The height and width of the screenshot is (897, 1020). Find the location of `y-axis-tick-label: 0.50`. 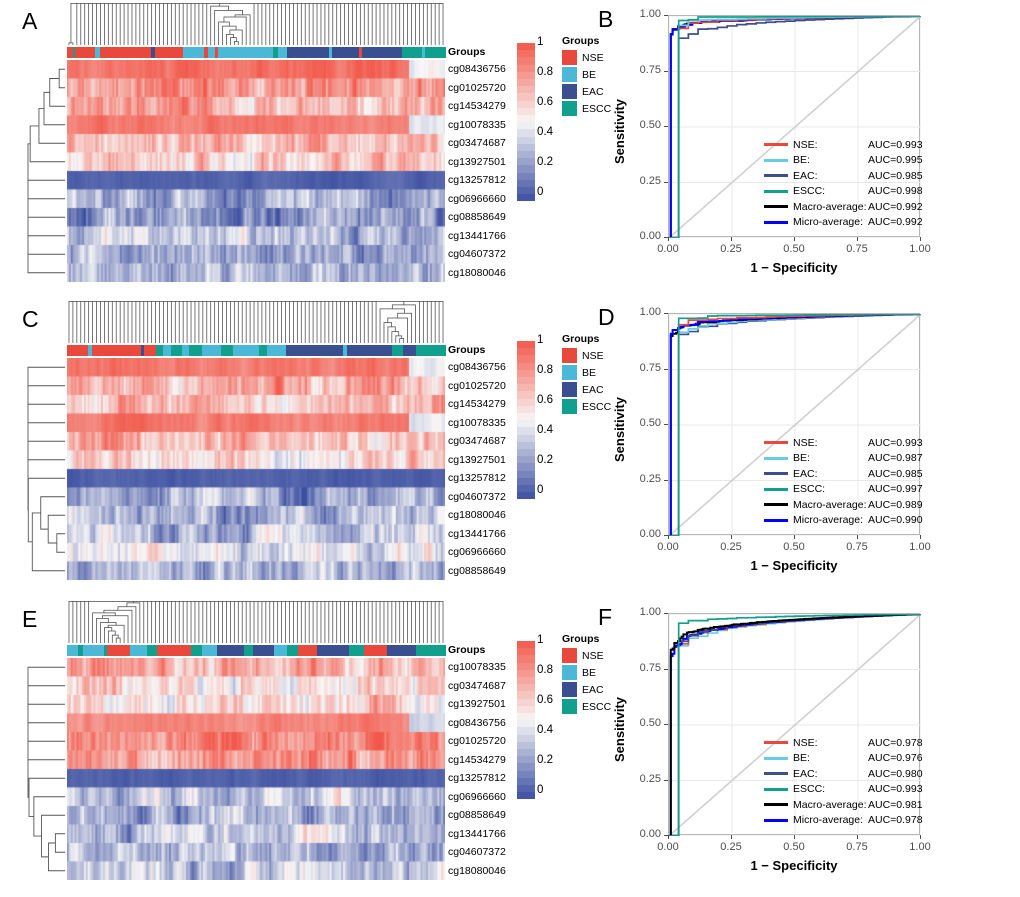

y-axis-tick-label: 0.50 is located at coordinates (650, 423).